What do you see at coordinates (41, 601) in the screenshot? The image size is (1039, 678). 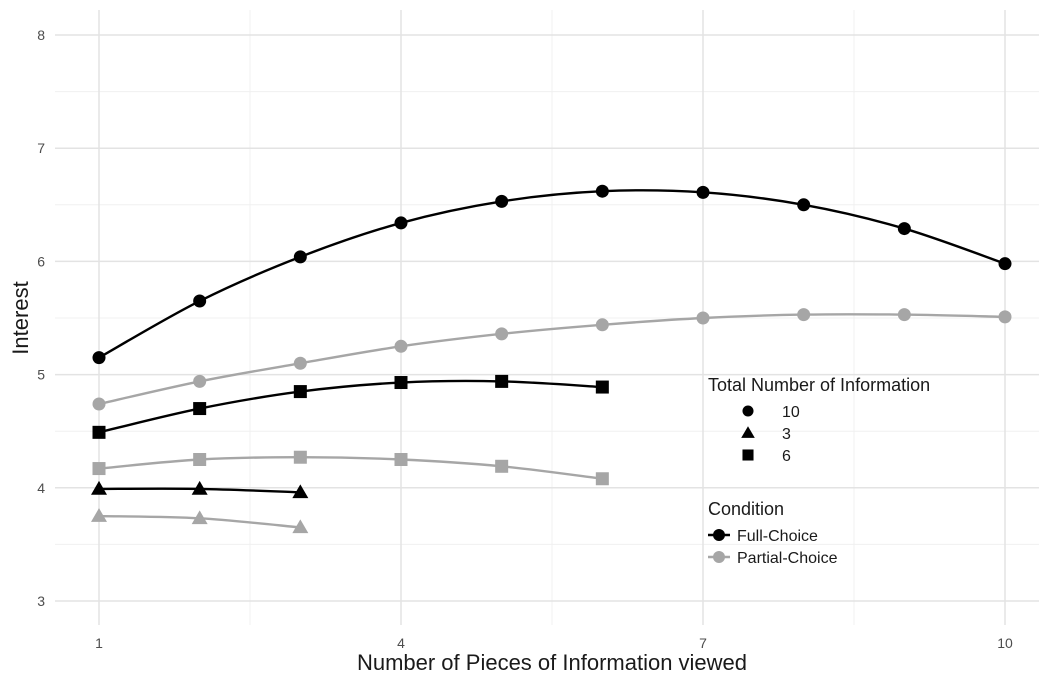 I see `y-tick-label: 3` at bounding box center [41, 601].